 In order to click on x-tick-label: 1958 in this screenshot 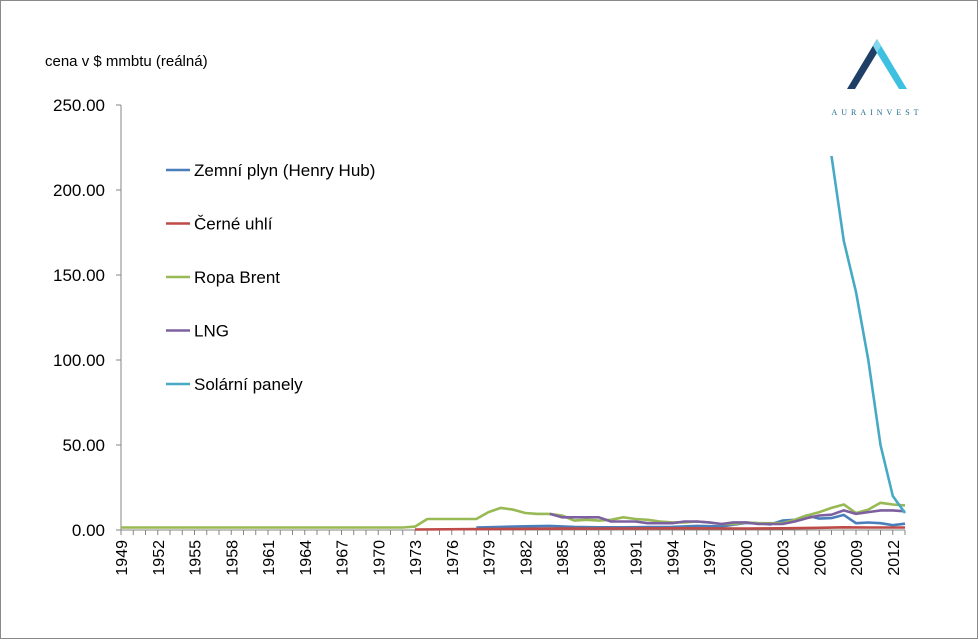, I will do `click(232, 558)`.